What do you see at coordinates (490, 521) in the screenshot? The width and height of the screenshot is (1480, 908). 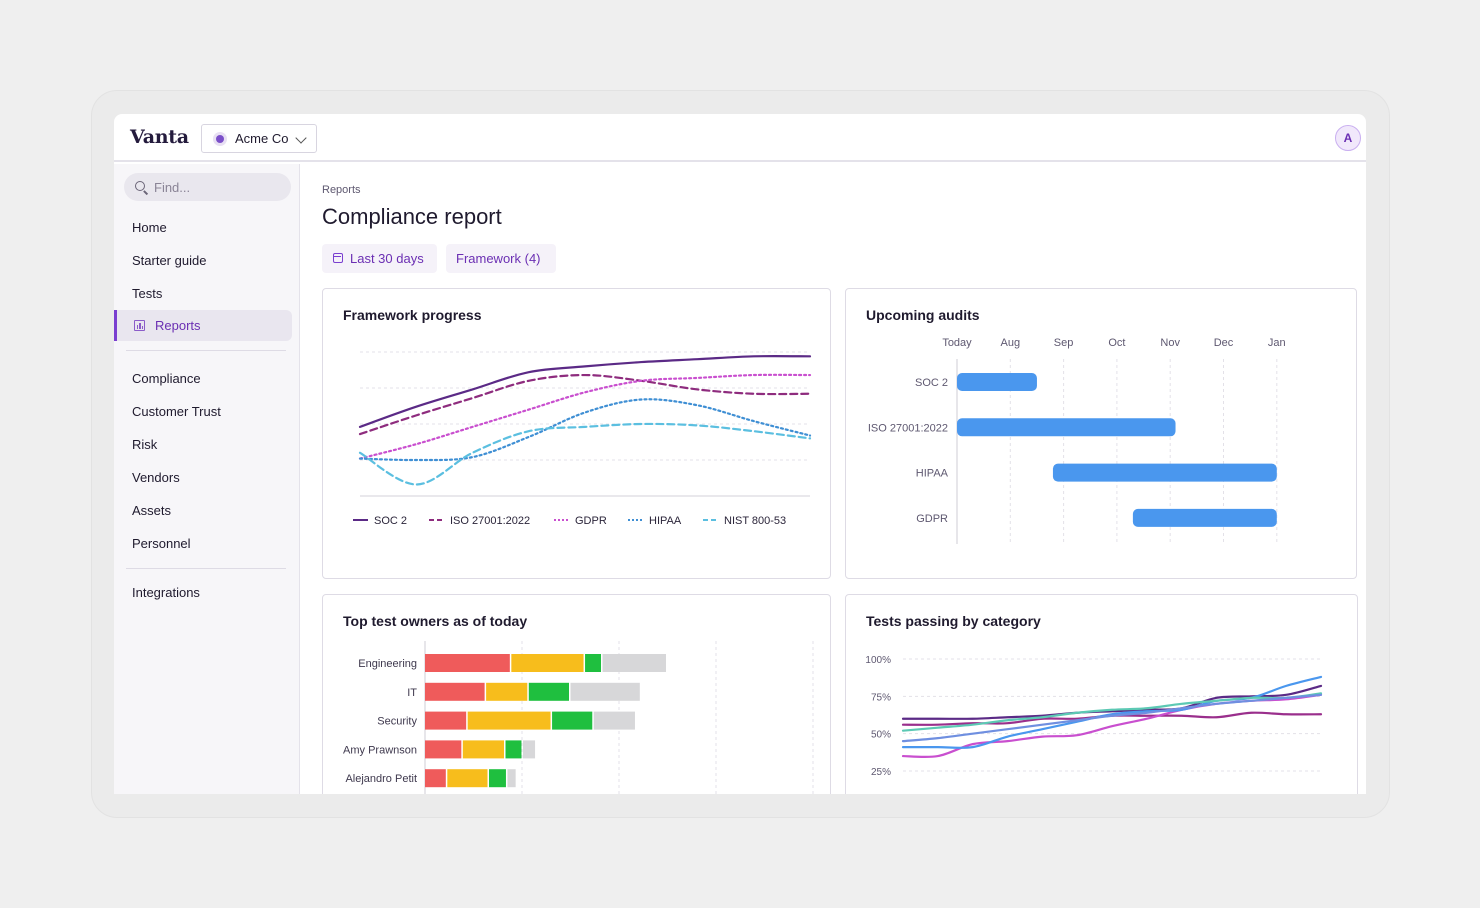 I see `legend-label: ISO 27001:2022` at bounding box center [490, 521].